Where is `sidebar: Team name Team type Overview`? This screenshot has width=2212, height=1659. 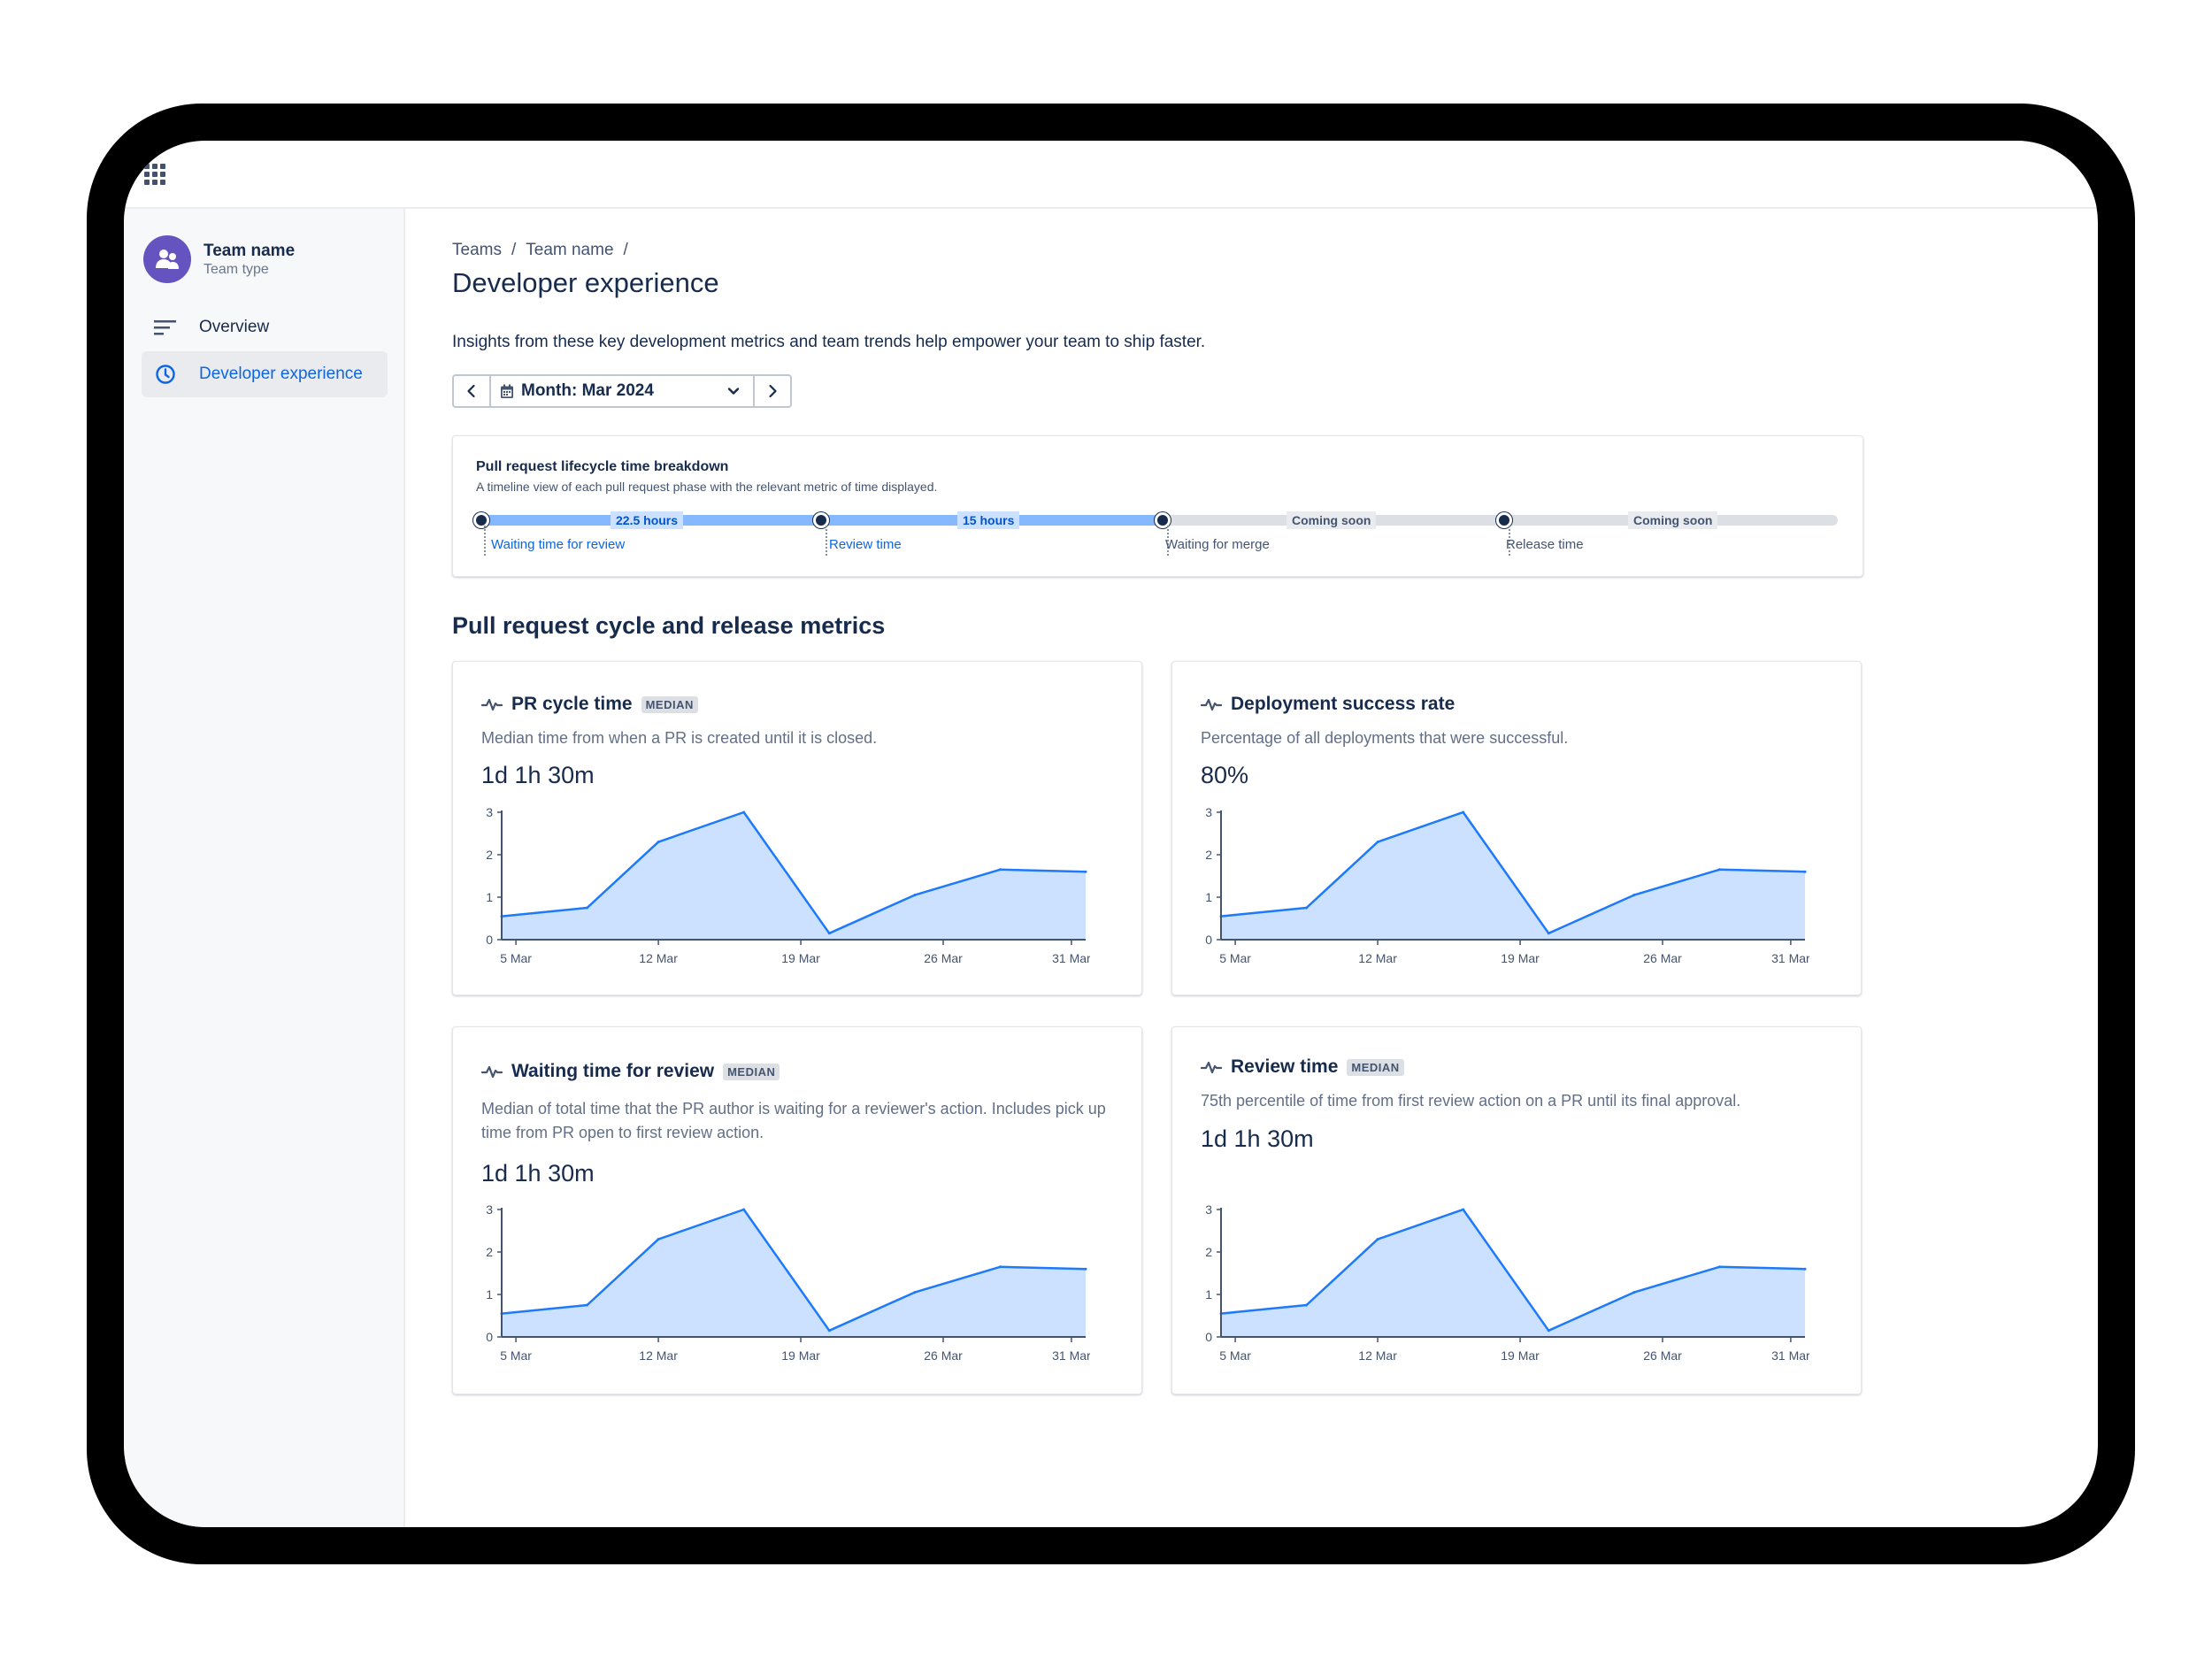 sidebar: Team name Team type Overview is located at coordinates (264, 868).